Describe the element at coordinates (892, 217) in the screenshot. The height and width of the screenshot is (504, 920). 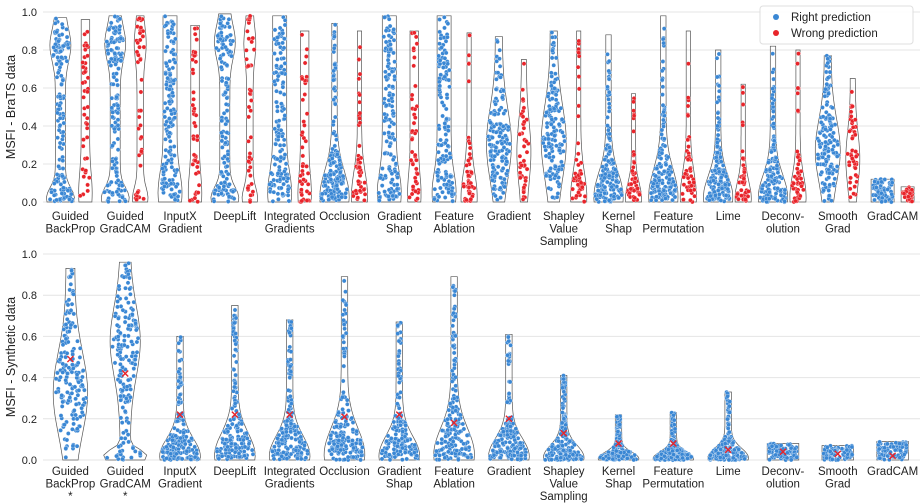
I see `x-tick-label: GradCAM` at that location.